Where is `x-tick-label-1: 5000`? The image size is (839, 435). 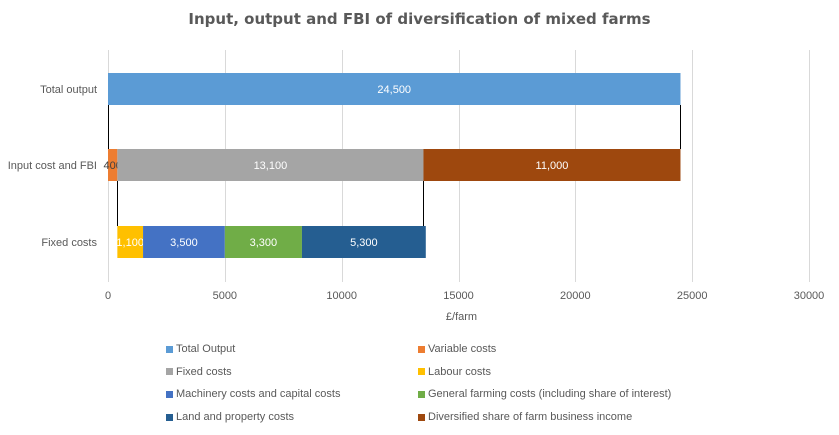
x-tick-label-1: 5000 is located at coordinates (225, 296).